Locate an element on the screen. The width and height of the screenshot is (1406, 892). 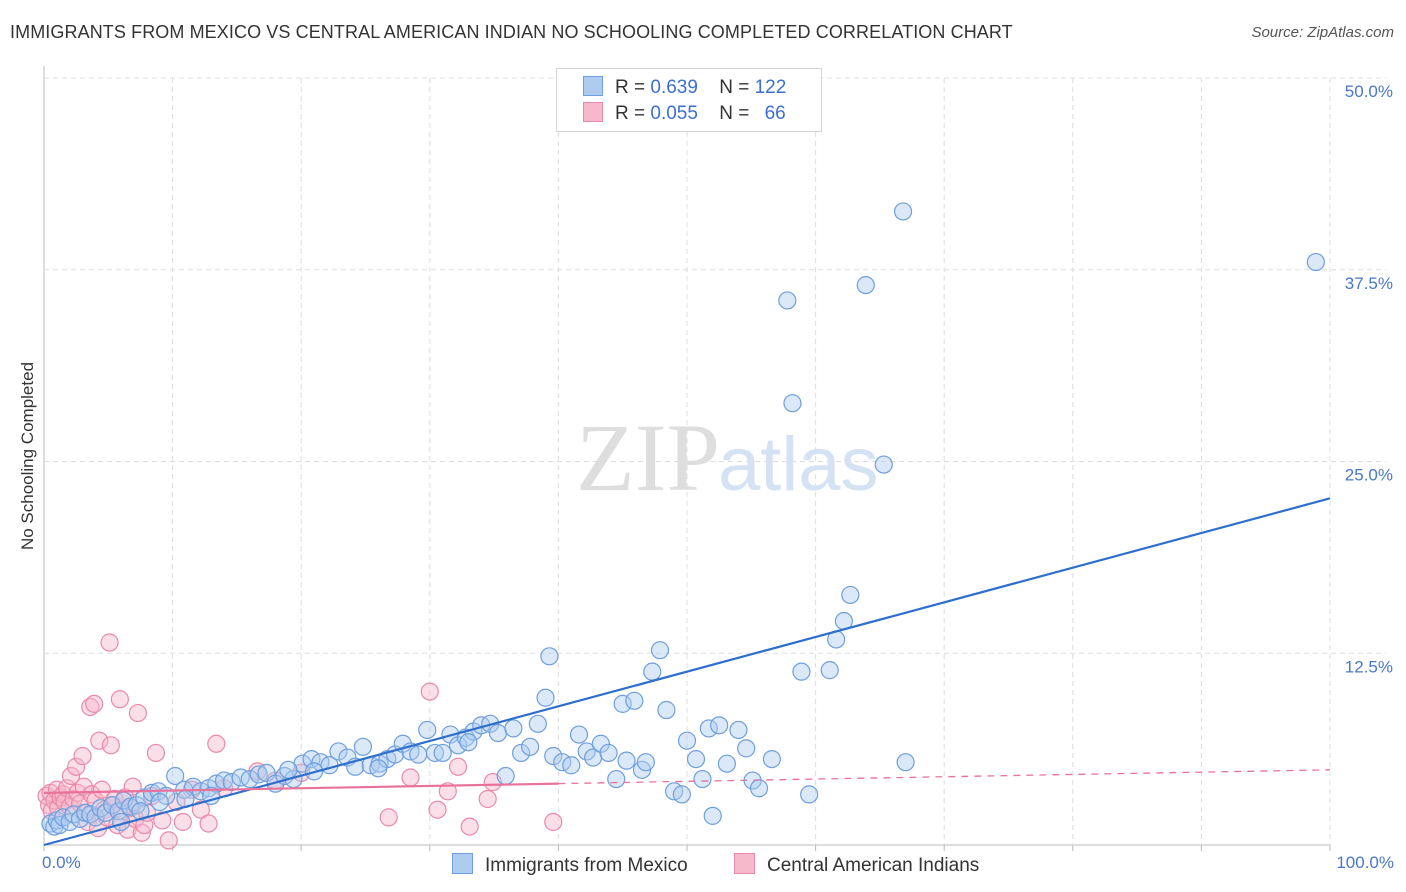
trend-line-central-american-solid is located at coordinates (301, 788).